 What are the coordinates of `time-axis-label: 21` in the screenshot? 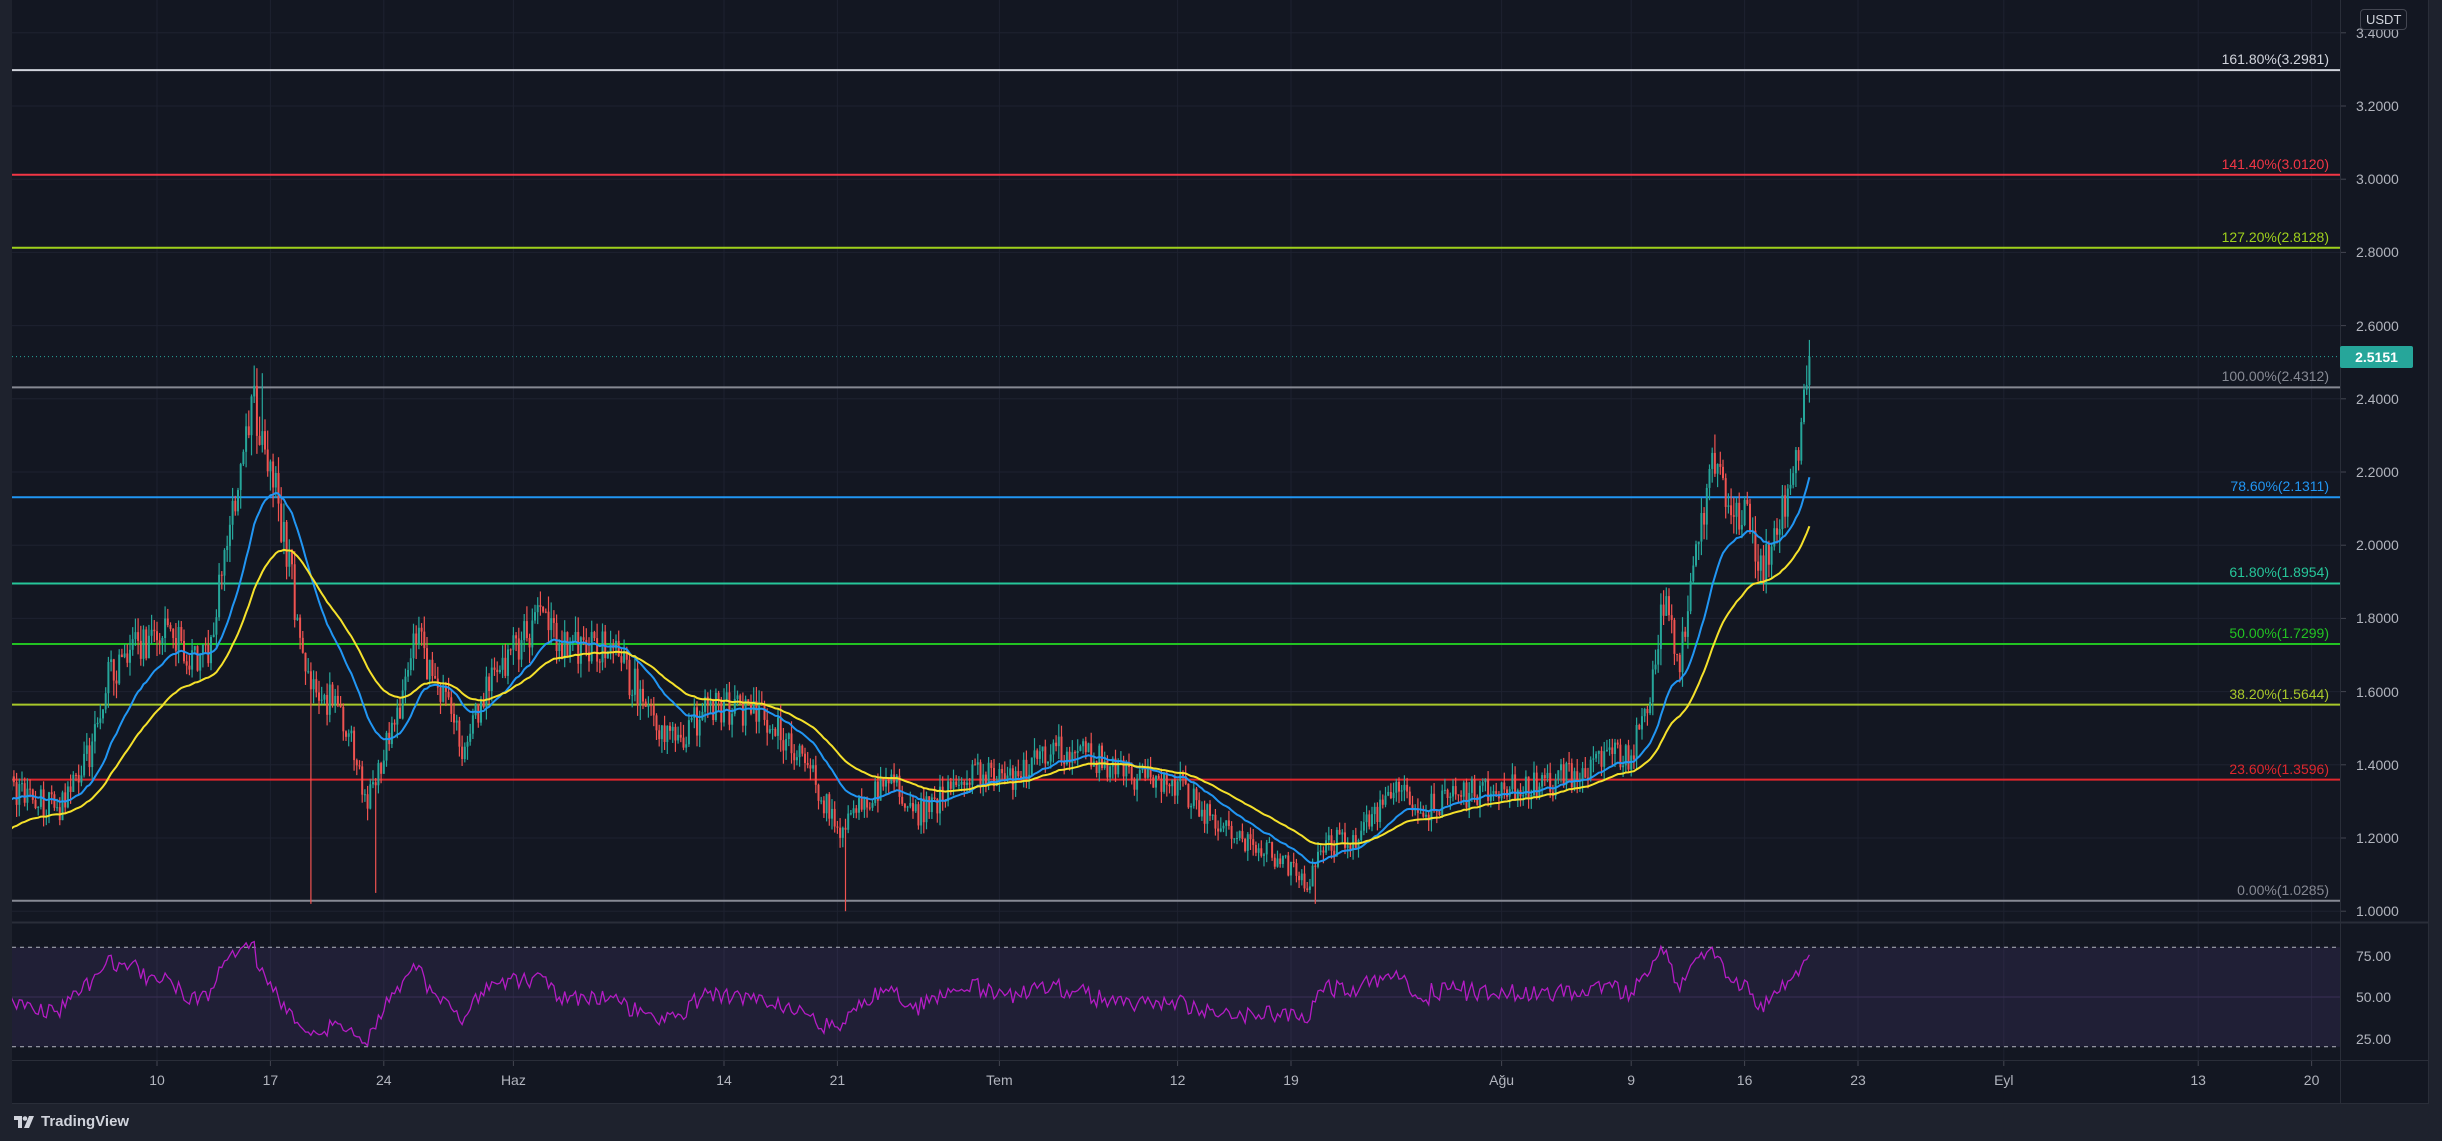 It's located at (837, 1080).